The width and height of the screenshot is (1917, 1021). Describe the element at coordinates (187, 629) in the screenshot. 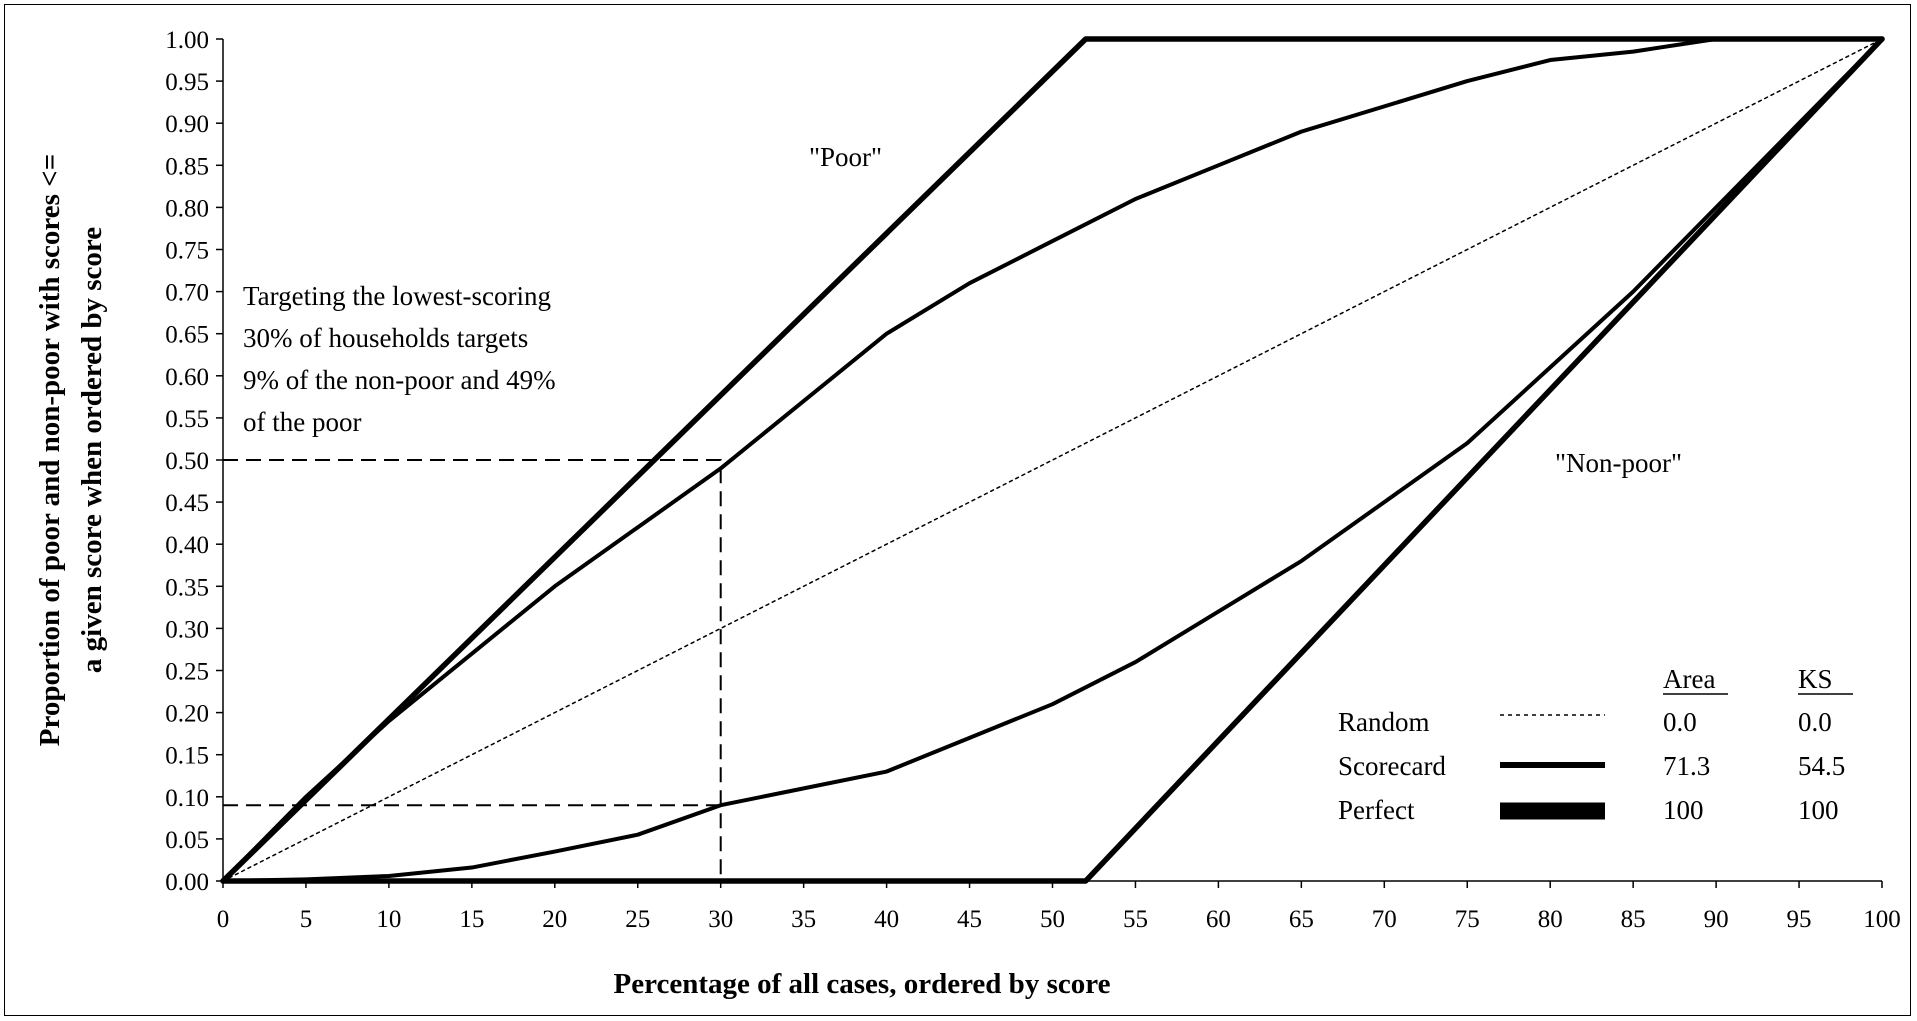

I see `y-tick-label: 0.30` at that location.